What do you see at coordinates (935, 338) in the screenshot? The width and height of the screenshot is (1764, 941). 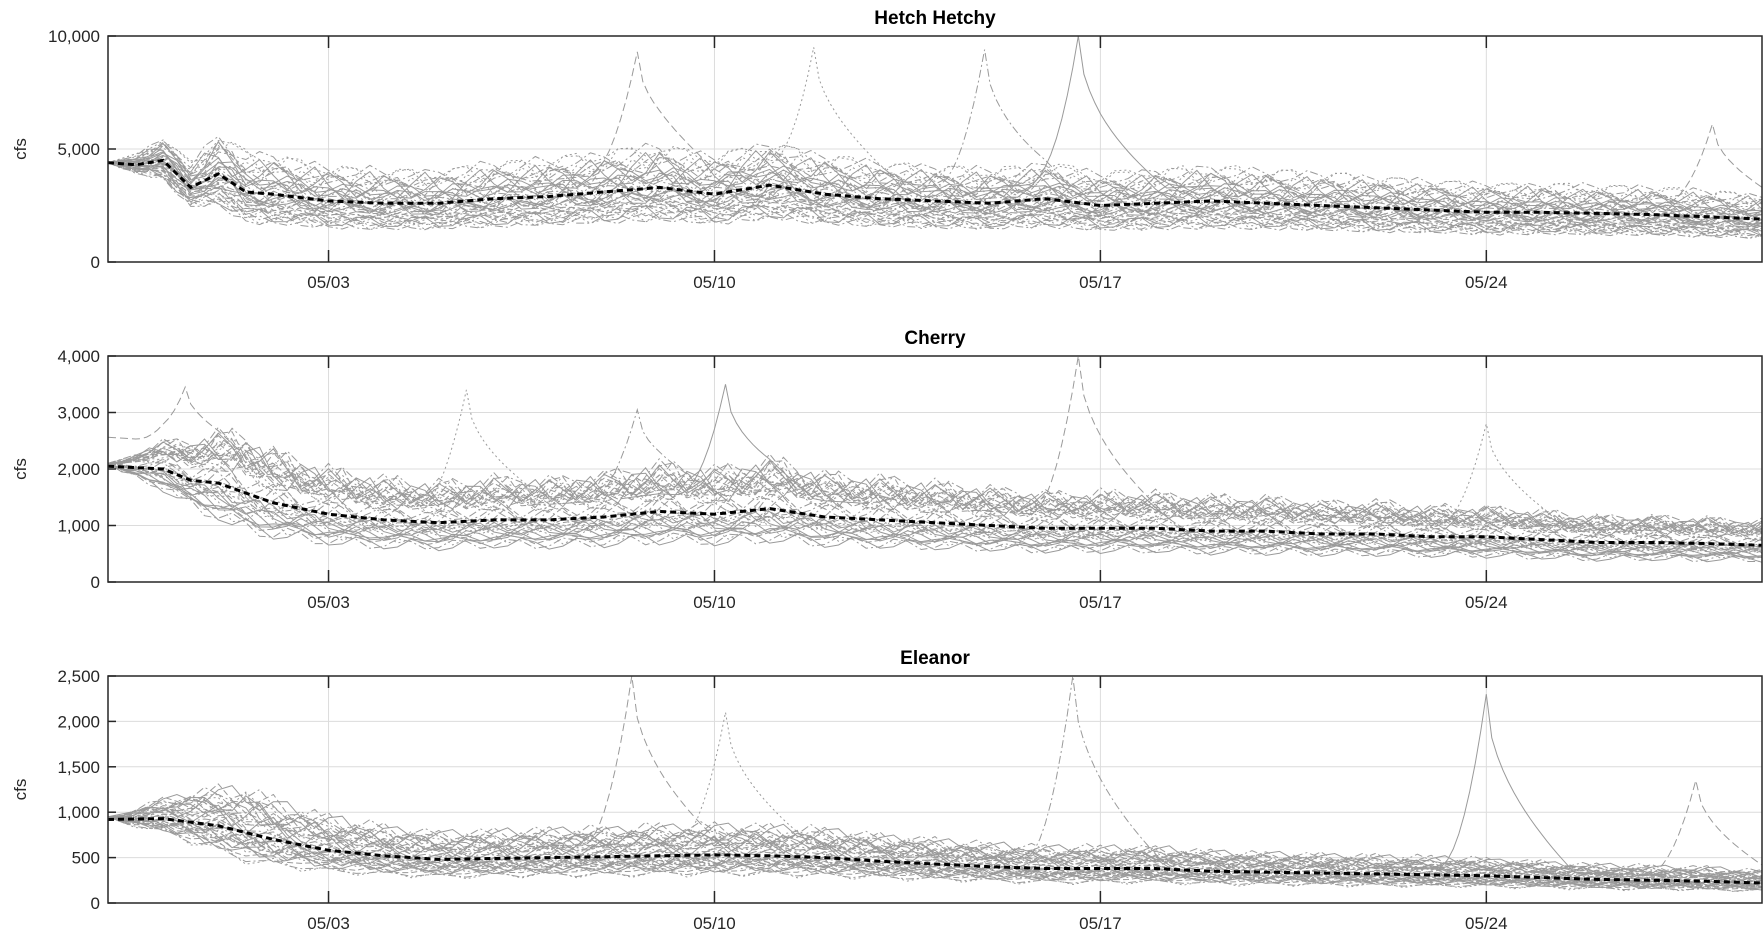 I see `panel-title: Cherry` at bounding box center [935, 338].